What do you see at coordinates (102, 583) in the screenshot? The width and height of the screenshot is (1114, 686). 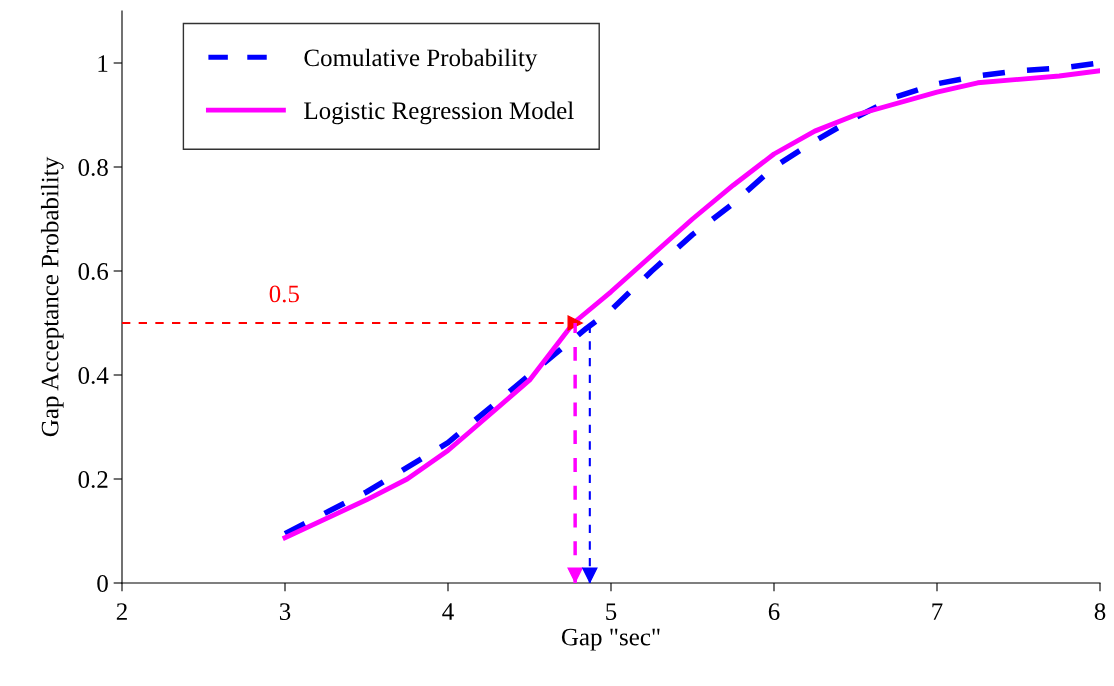 I see `y-tick-label: 0` at bounding box center [102, 583].